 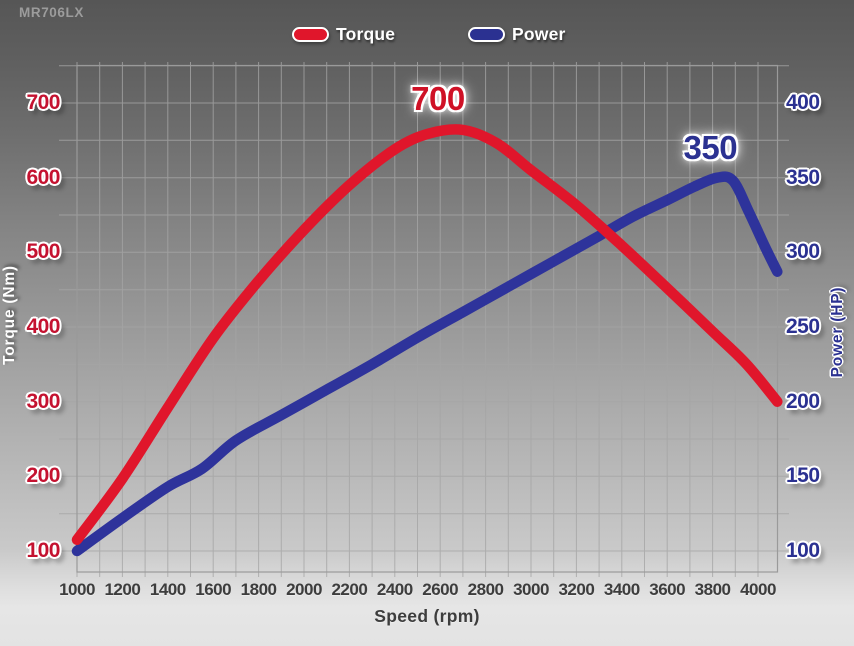 I want to click on right-axis-tick-label: 200, so click(x=803, y=401).